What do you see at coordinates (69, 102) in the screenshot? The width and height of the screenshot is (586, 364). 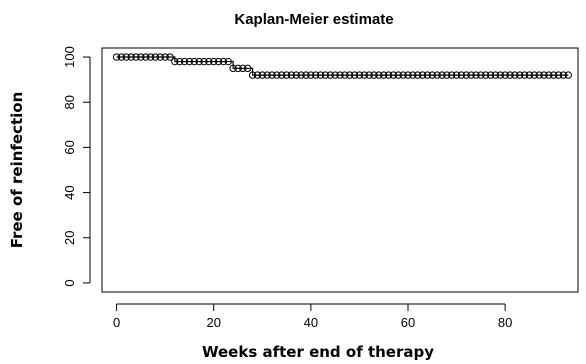 I see `y-tick-label: 80` at bounding box center [69, 102].